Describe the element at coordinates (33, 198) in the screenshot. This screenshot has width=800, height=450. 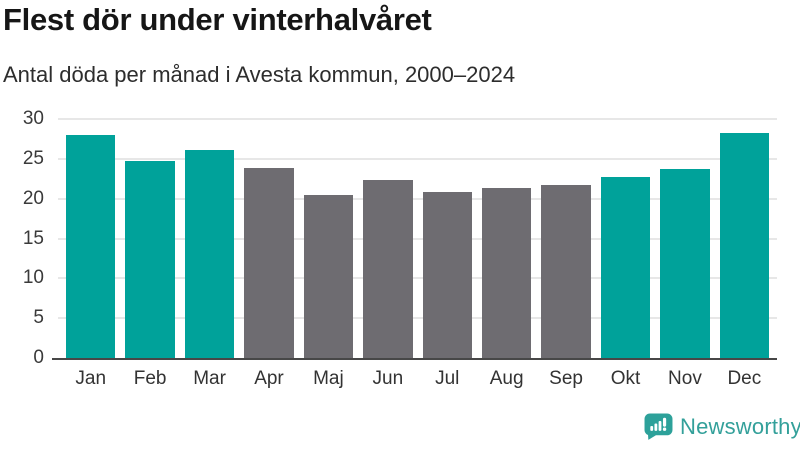
I see `y-tick-label-20: 20` at that location.